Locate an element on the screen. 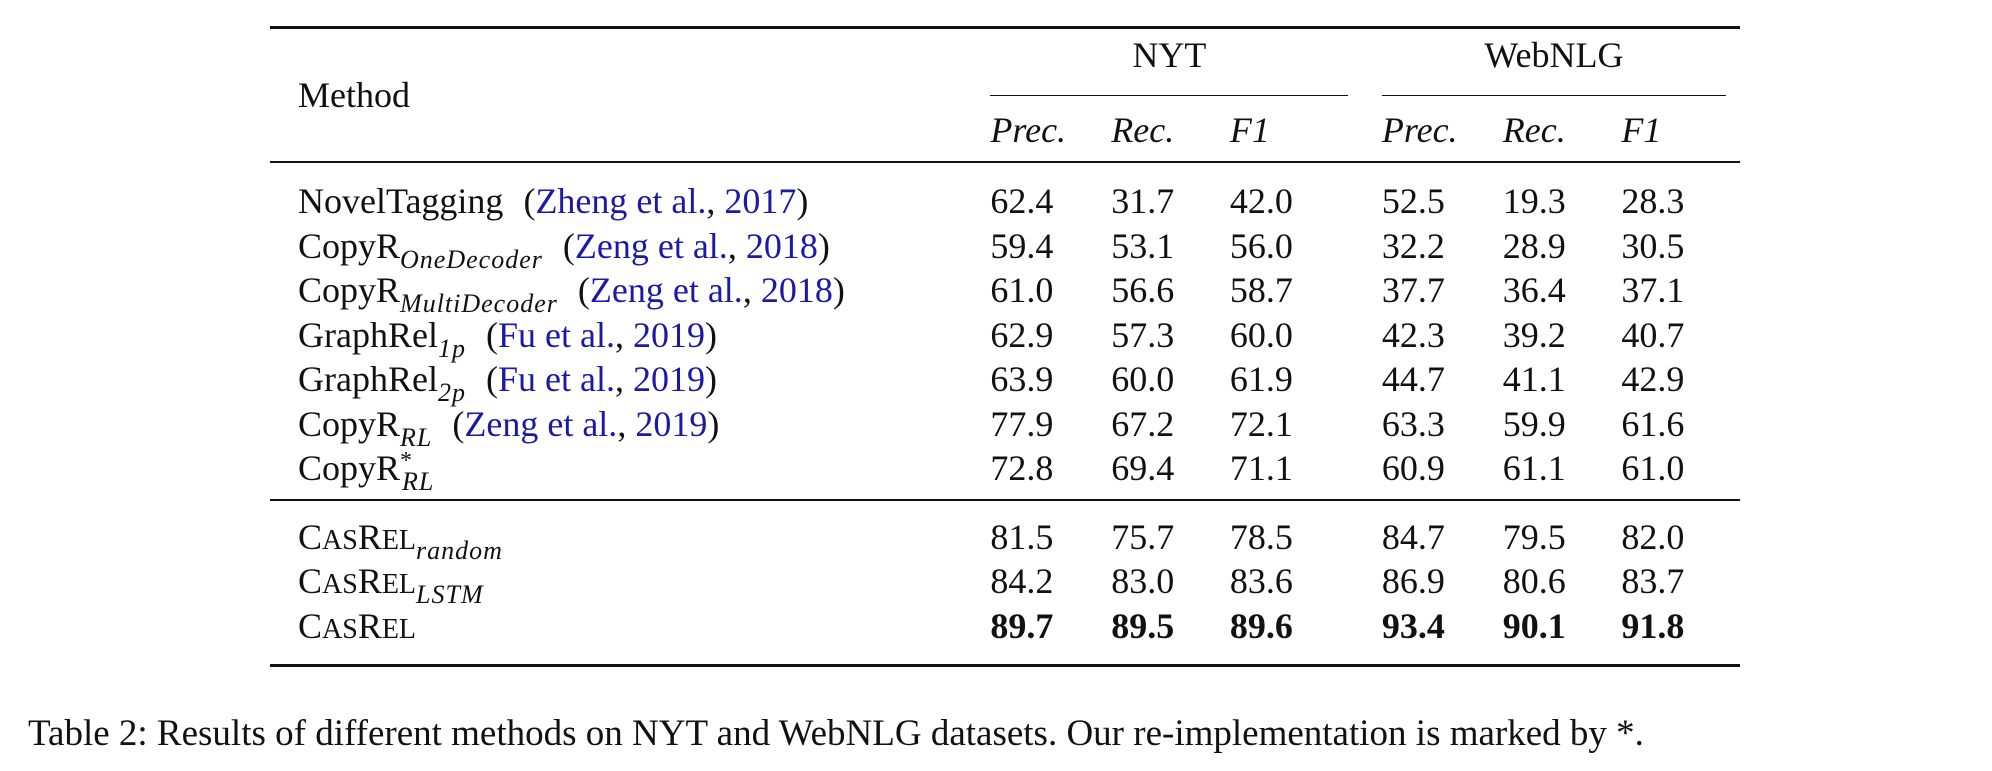  metric-header-nyt-prec: Prec. is located at coordinates (1028, 130).